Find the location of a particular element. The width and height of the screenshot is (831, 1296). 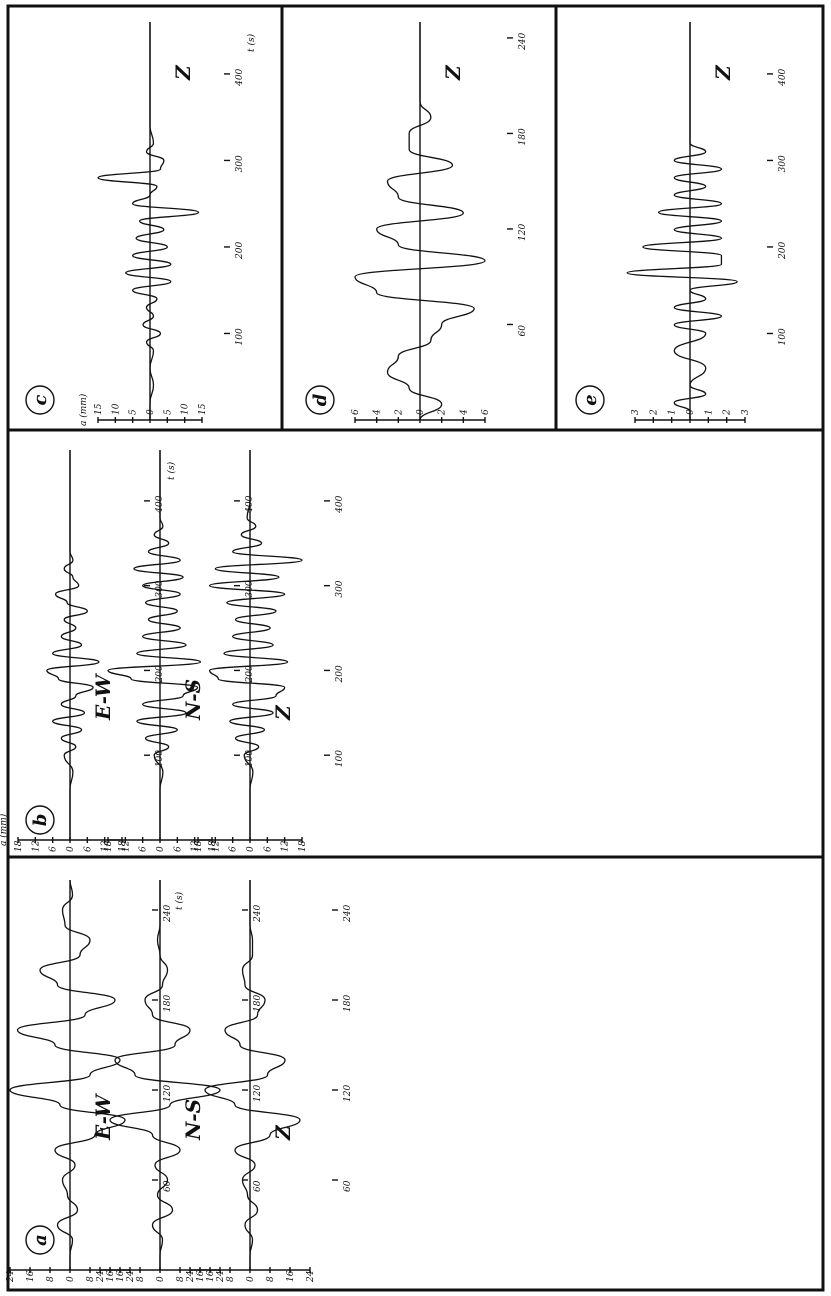

panel-letter: c is located at coordinates (40, 399).